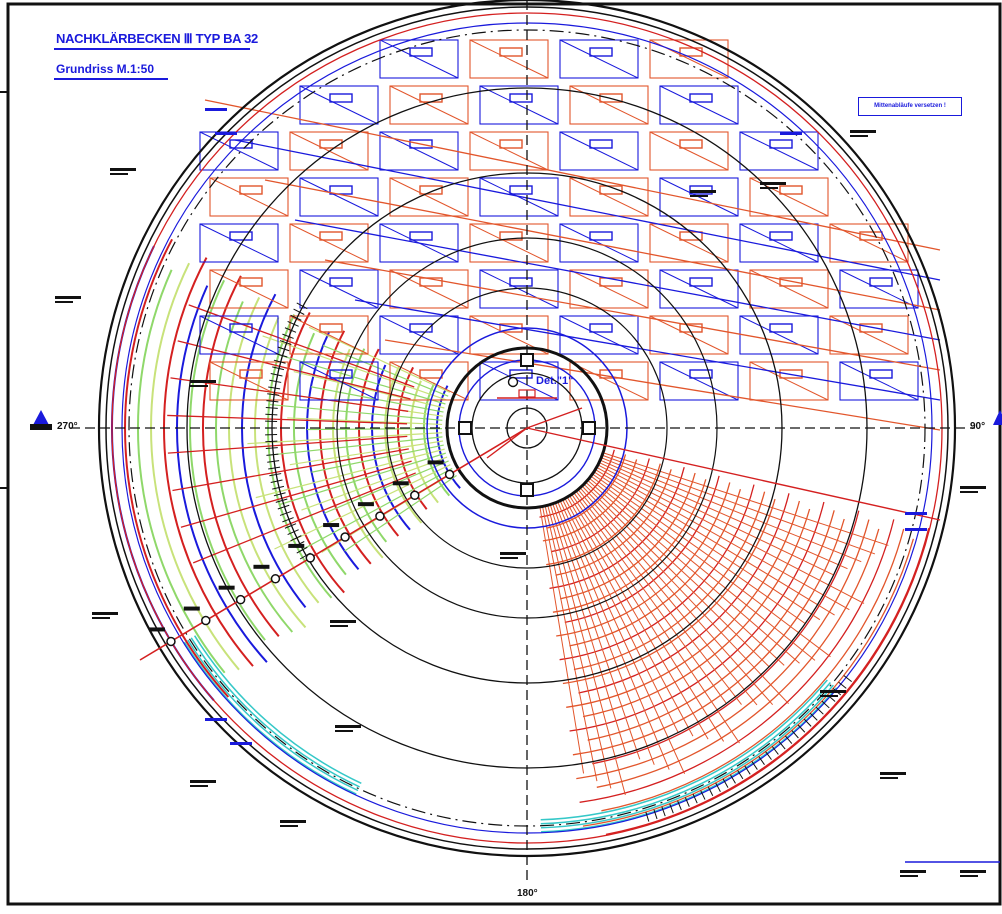  Describe the element at coordinates (684, 750) in the screenshot. I see `cyan-arc` at that location.